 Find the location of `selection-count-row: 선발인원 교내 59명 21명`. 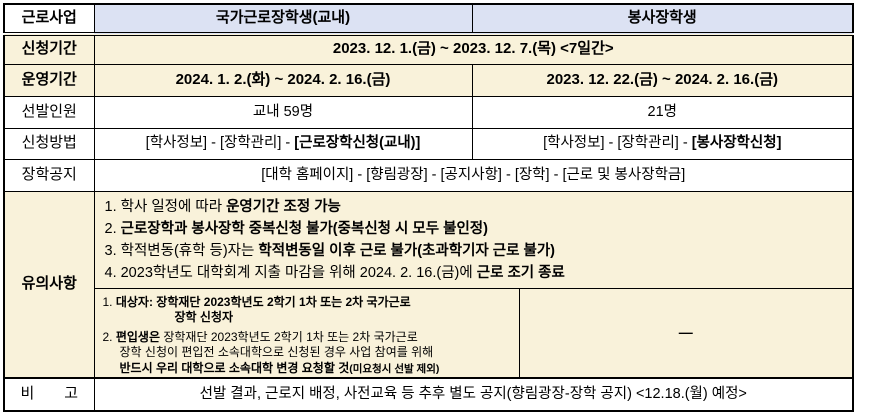

selection-count-row: 선발인원 교내 59명 21명 is located at coordinates (428, 112).